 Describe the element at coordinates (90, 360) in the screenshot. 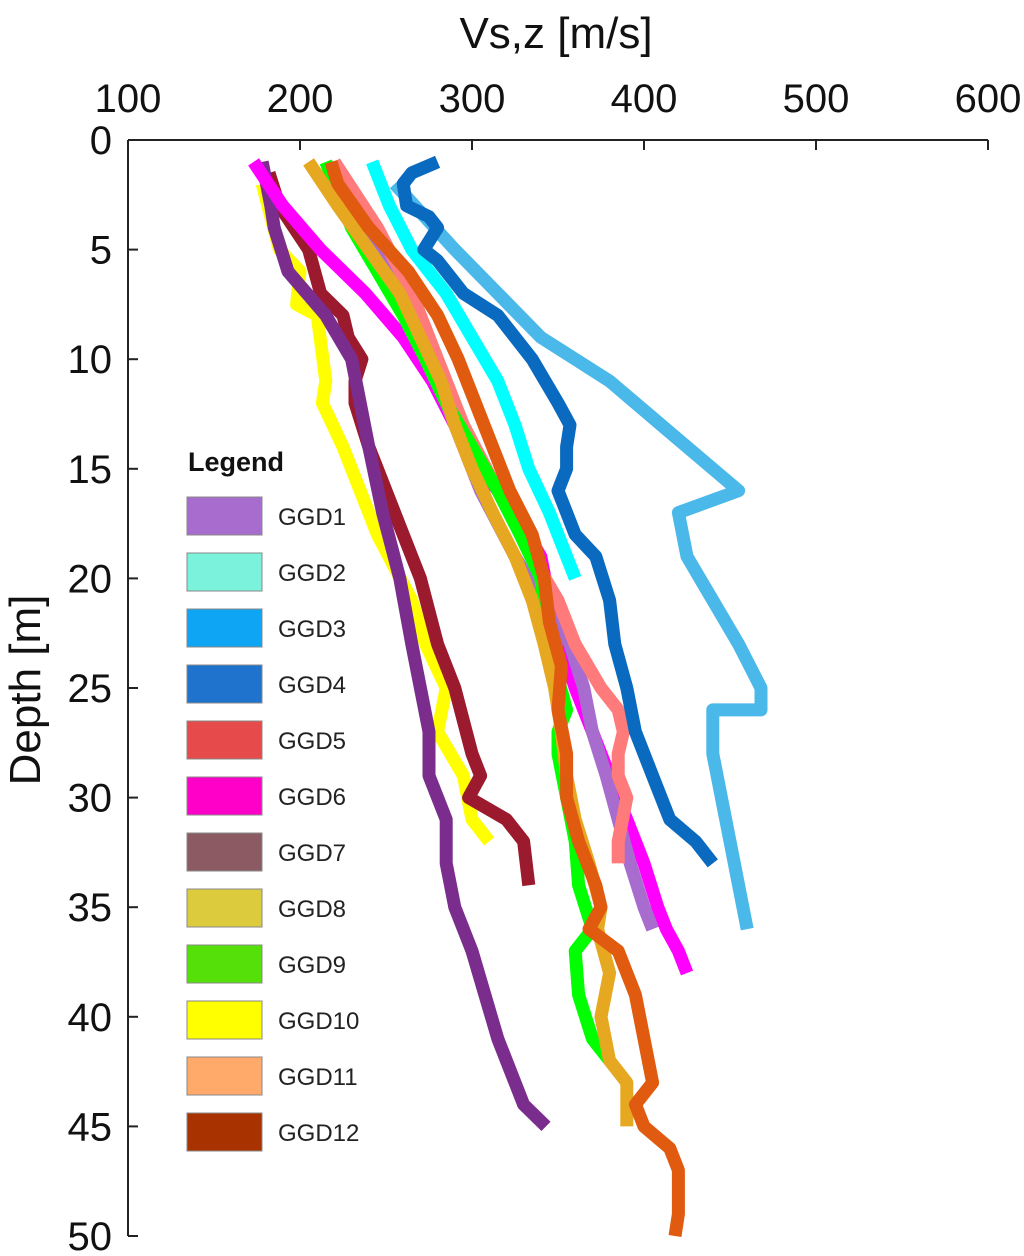

I see `y-tick-label: 10` at that location.